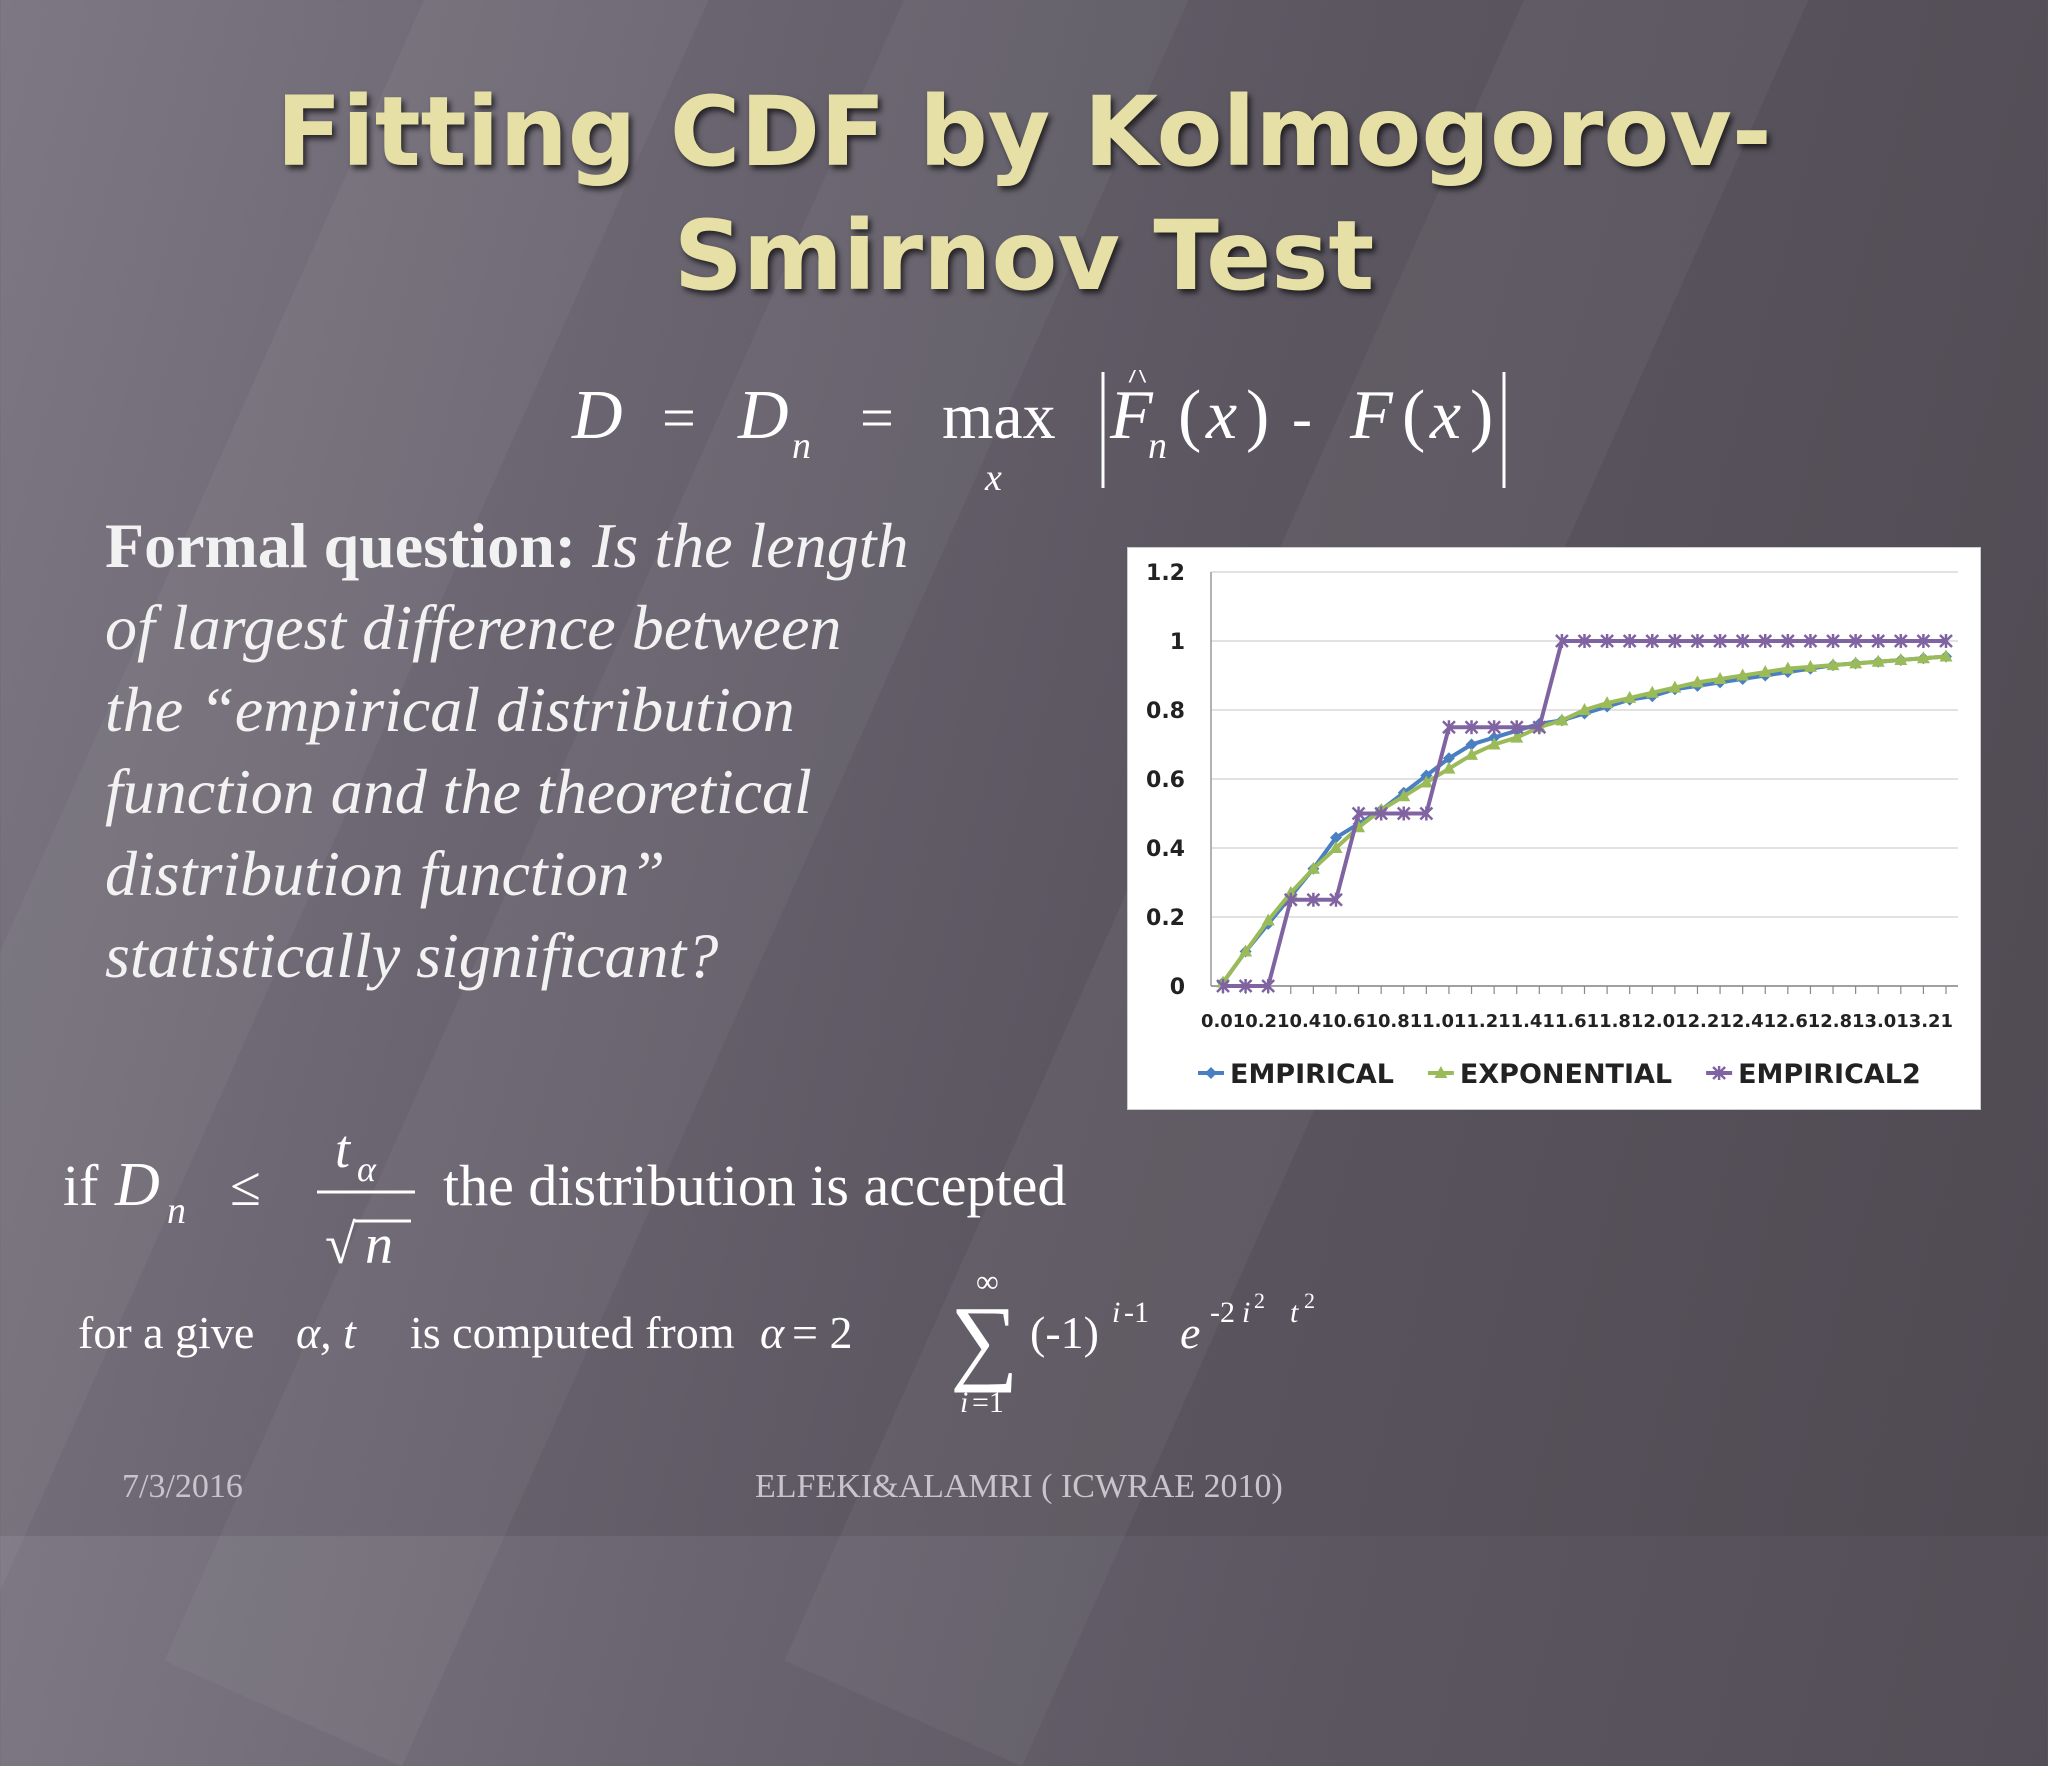 This screenshot has height=1766, width=2048. Describe the element at coordinates (1566, 1074) in the screenshot. I see `legend-label-exponential: EXPONENTIAL` at that location.